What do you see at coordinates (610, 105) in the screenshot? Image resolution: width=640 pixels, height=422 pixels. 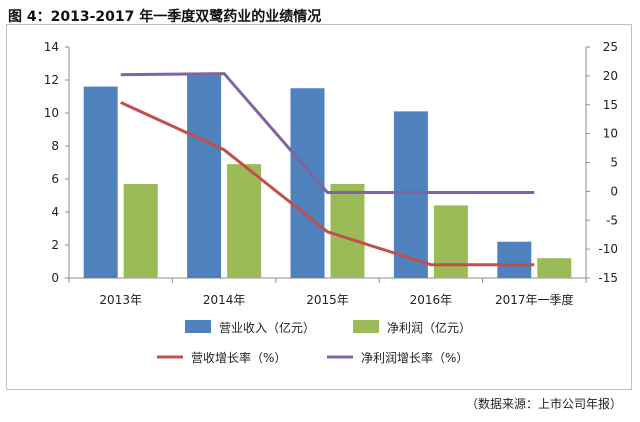 I see `y-right-tick-label: 15` at bounding box center [610, 105].